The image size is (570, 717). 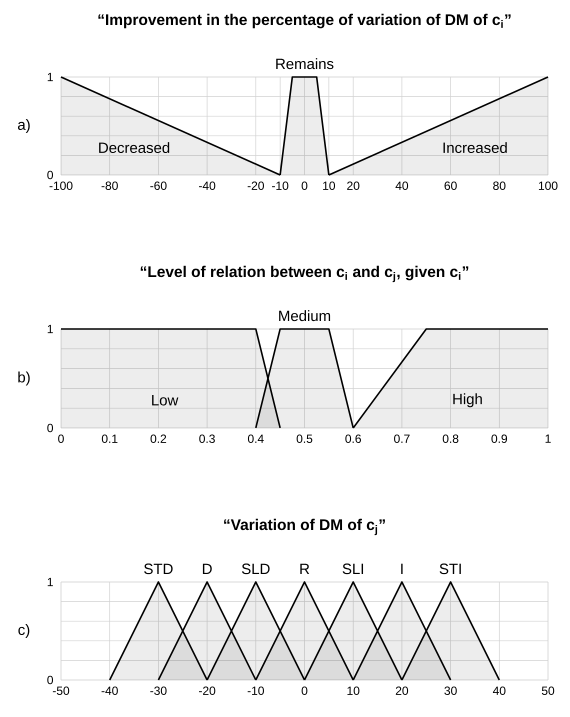 What do you see at coordinates (353, 438) in the screenshot?
I see `x-tick-label: 0.6` at bounding box center [353, 438].